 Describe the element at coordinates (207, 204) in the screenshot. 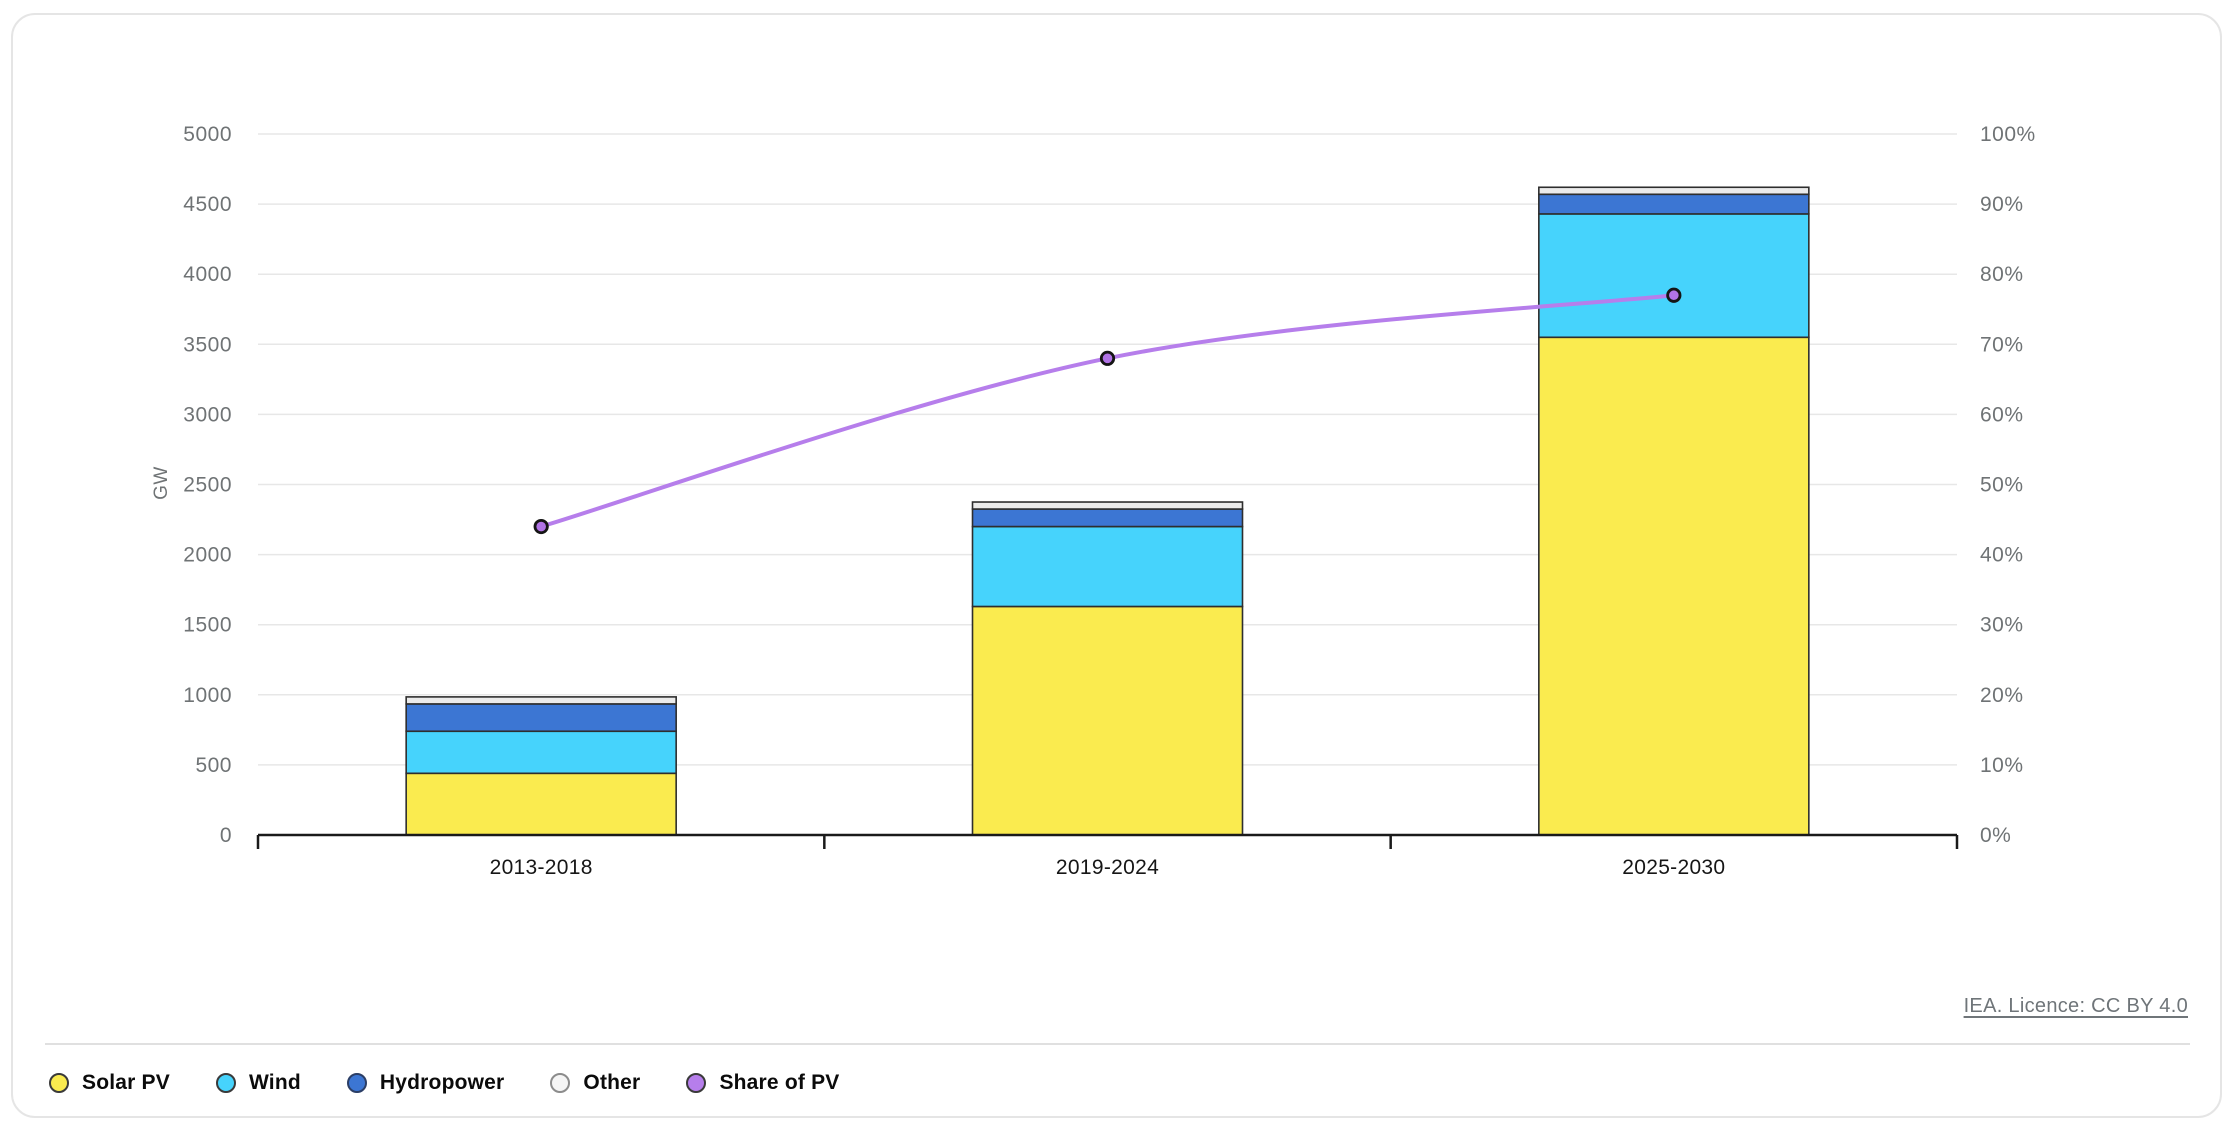

I see `y-axis-tick-label: 4500` at that location.